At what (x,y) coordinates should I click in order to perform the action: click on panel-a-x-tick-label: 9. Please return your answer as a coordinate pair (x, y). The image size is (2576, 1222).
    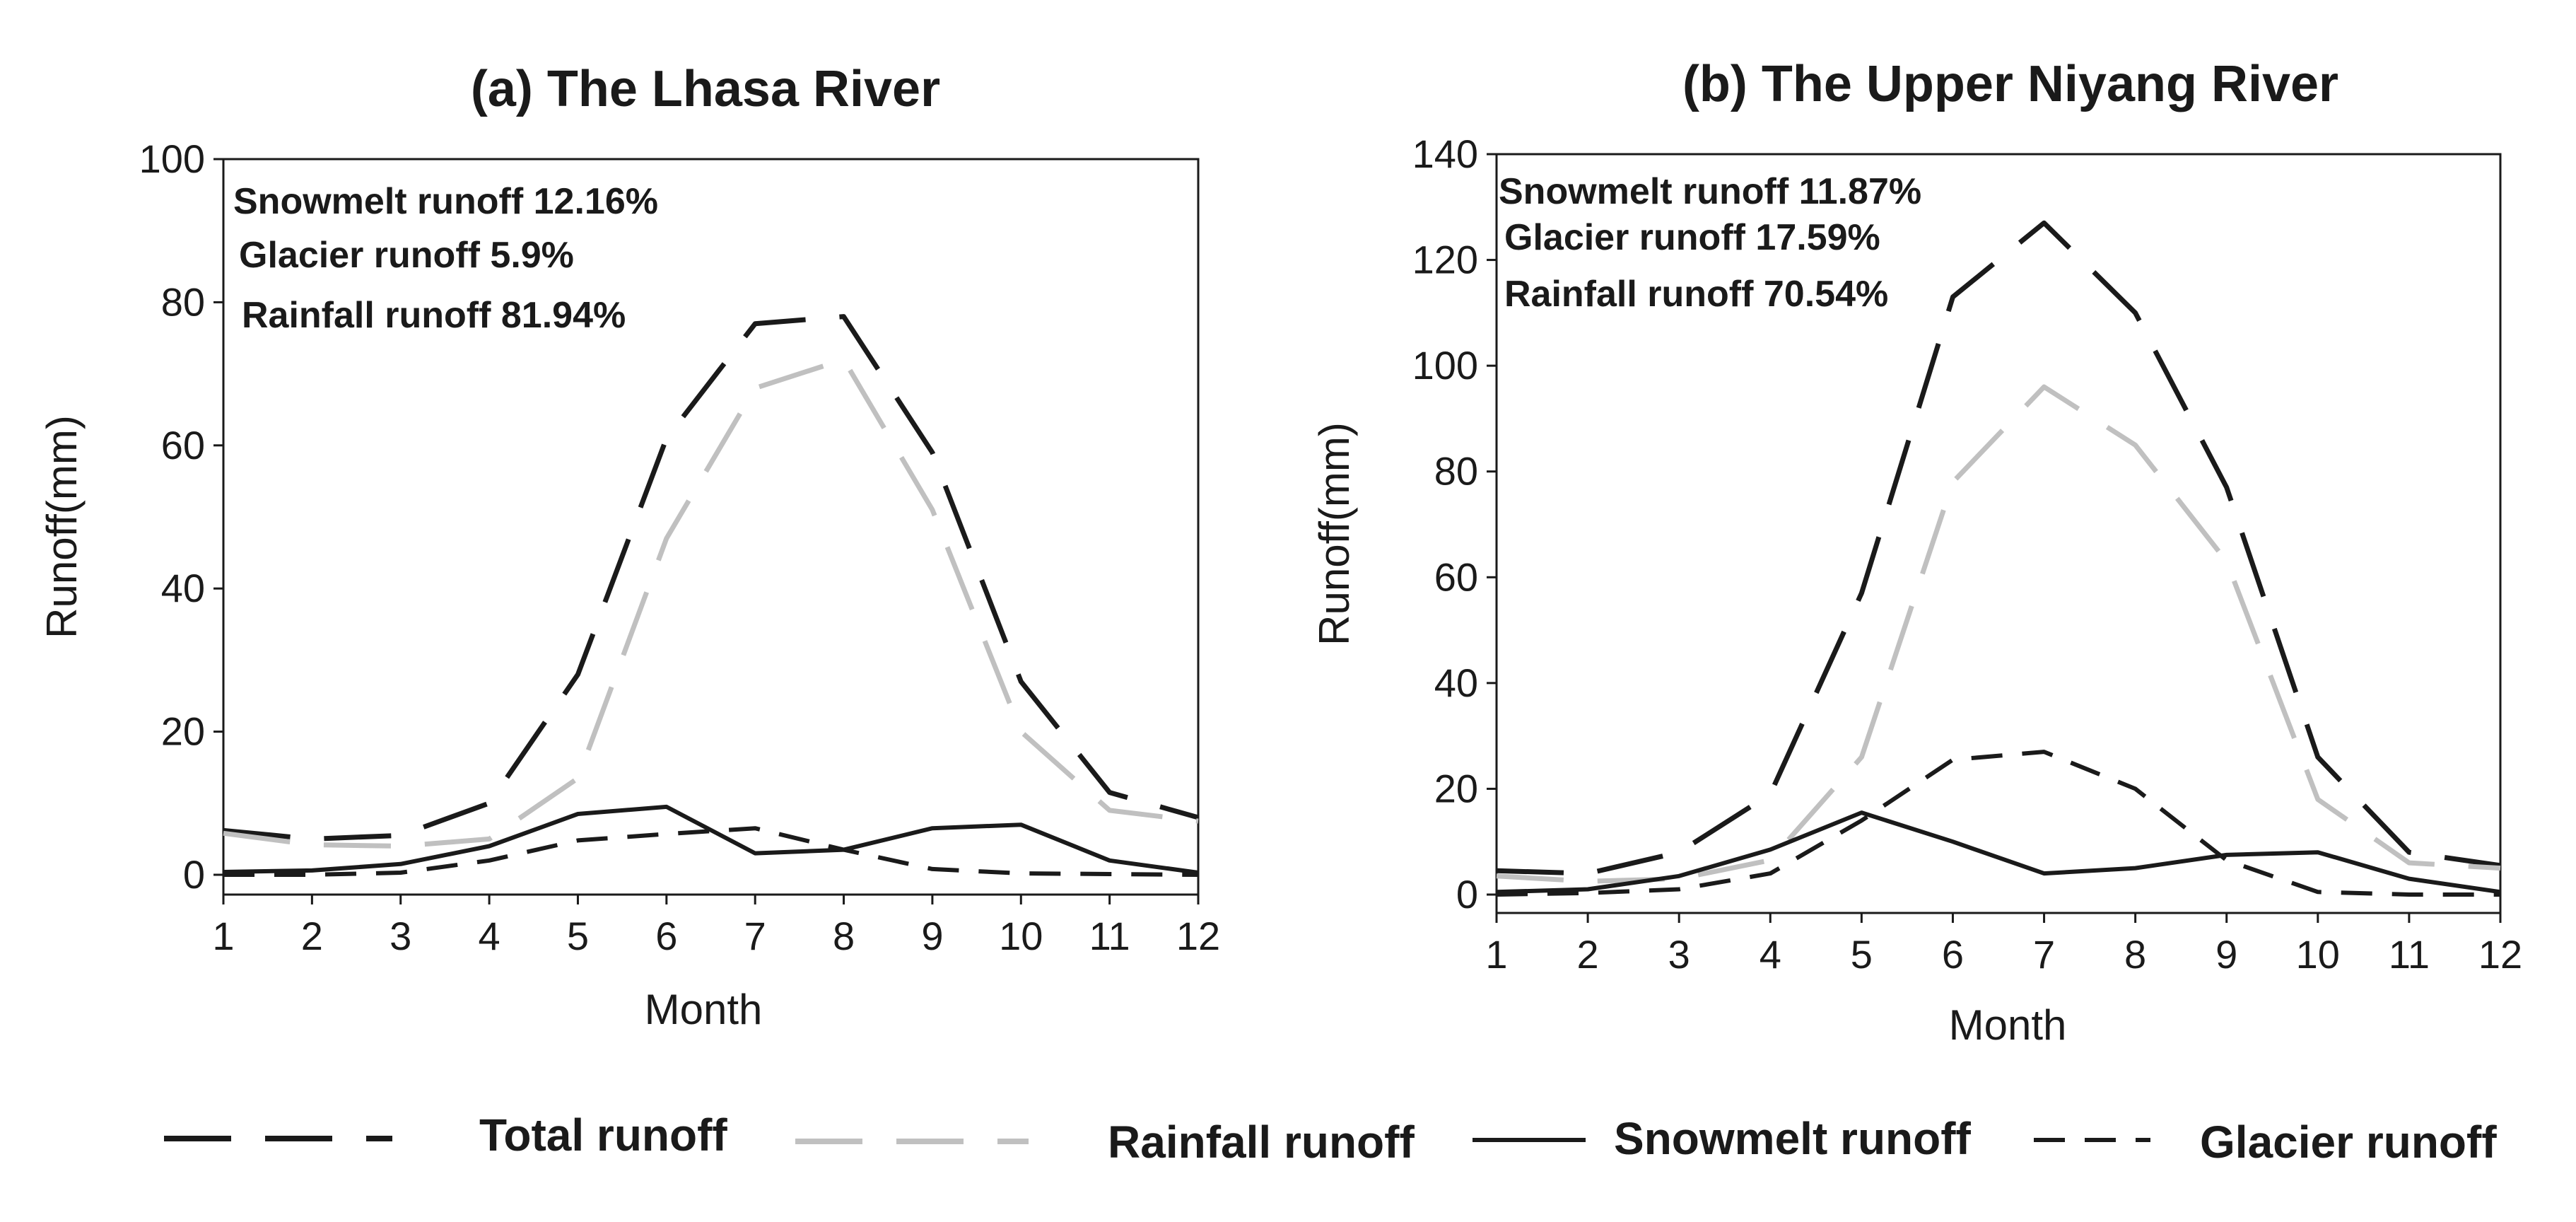
    Looking at the image, I should click on (932, 936).